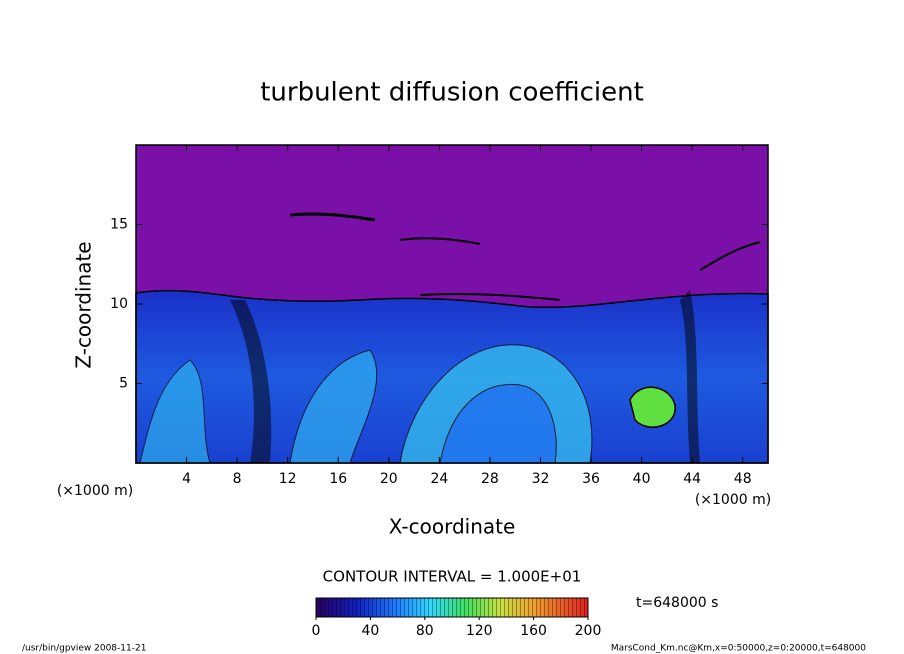  I want to click on x-tick-label: 20, so click(389, 479).